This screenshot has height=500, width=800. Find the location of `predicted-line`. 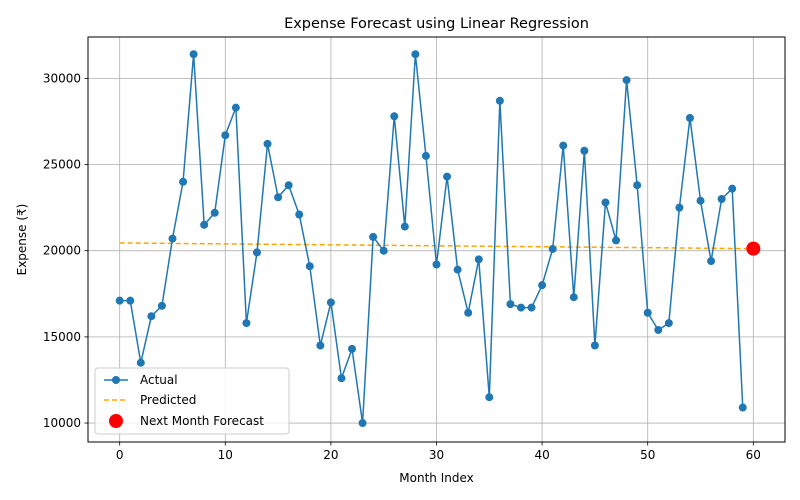

predicted-line is located at coordinates (436, 246).